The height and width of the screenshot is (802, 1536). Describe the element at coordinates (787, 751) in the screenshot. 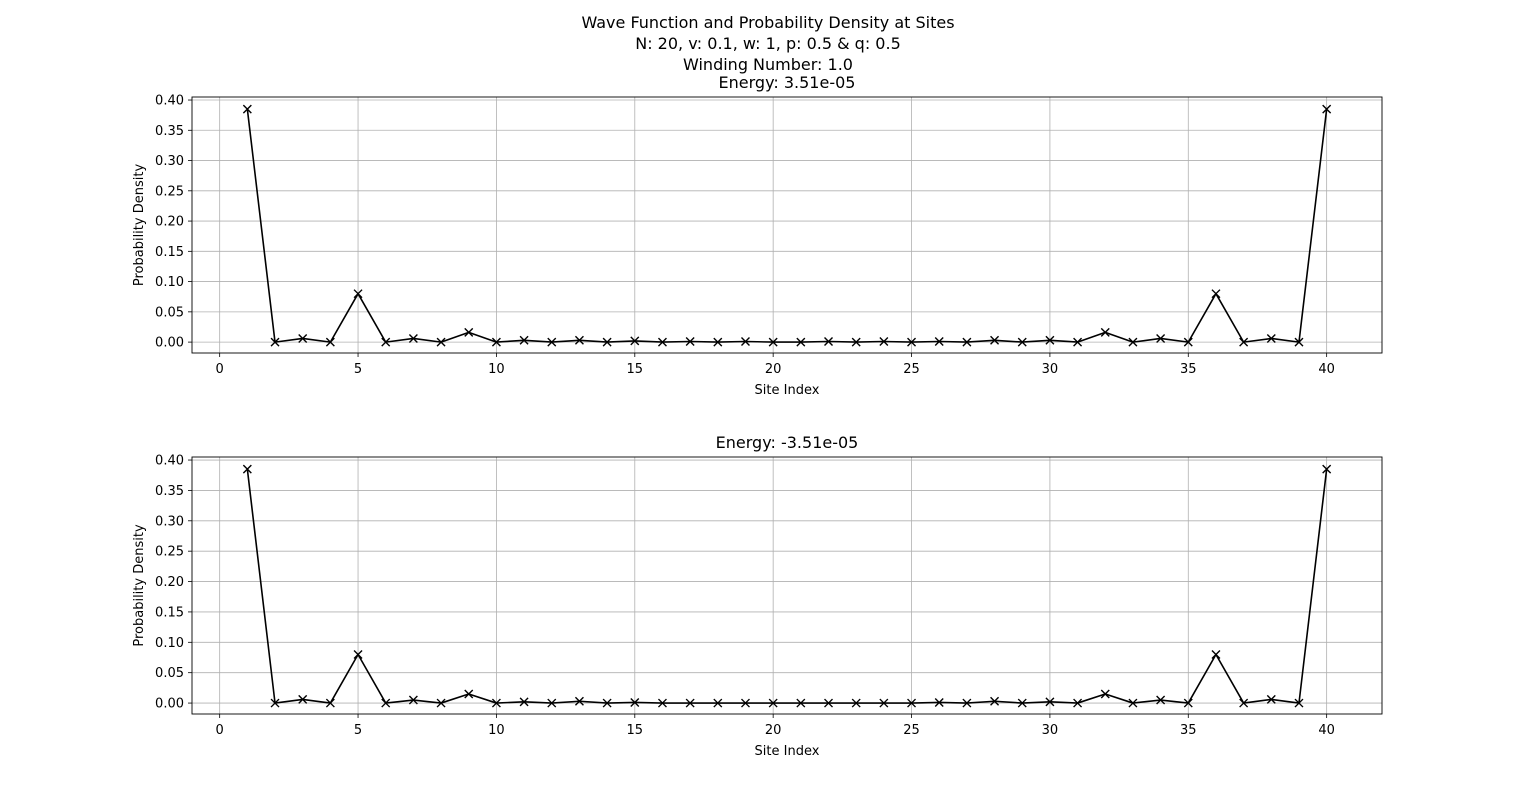

I see `x-axis-label: Site Index` at that location.